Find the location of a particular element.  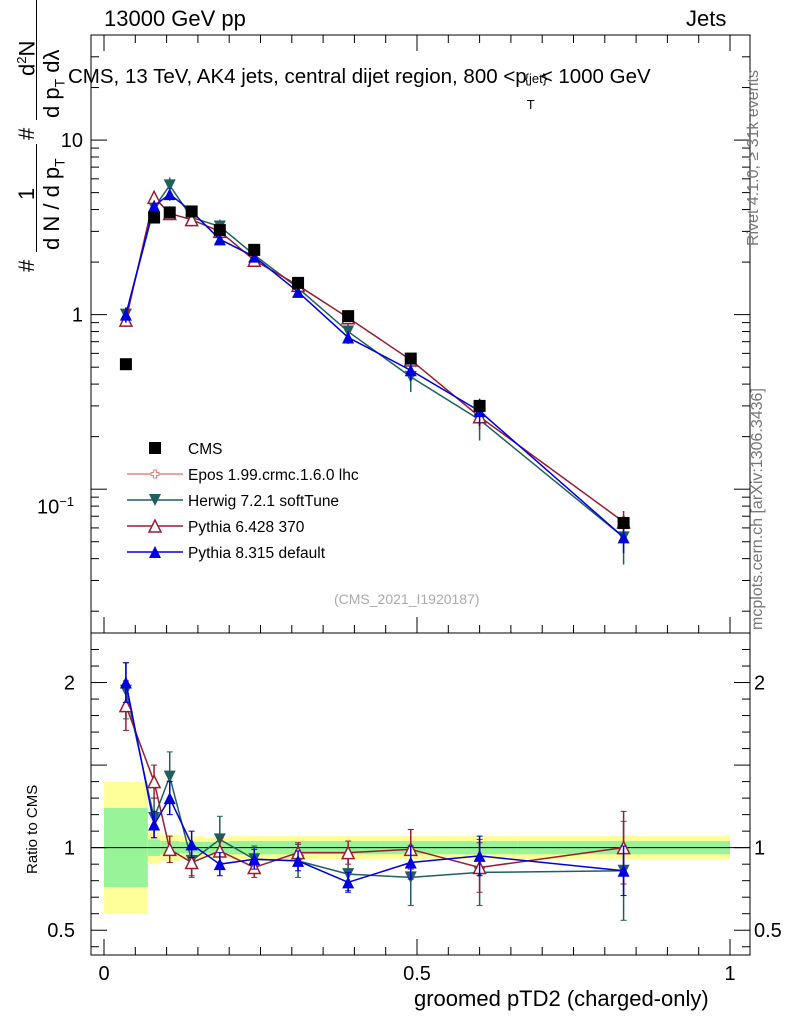

y-axis-label-denominator: d N / d pT is located at coordinates (53, 204).